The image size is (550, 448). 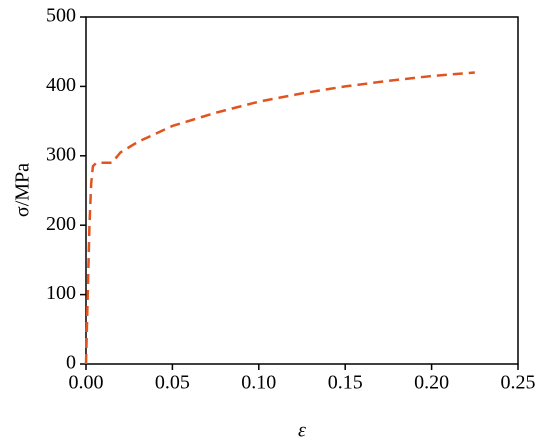 I want to click on y-tick-label: 100, so click(x=61, y=293).